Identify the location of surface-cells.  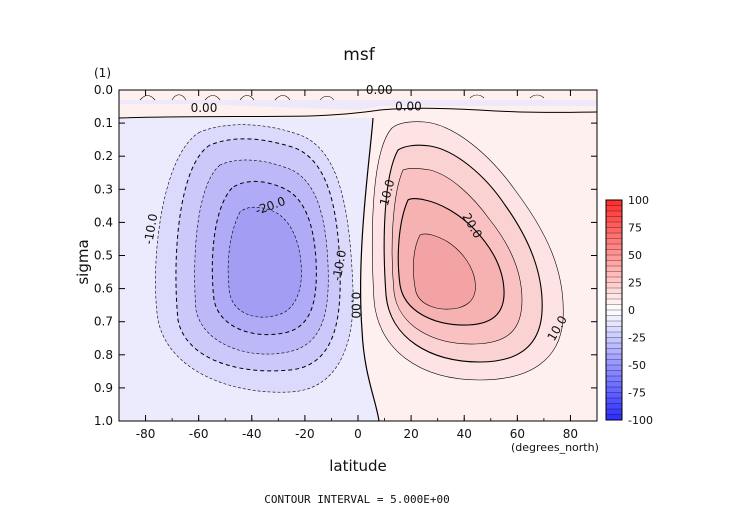
(342, 97).